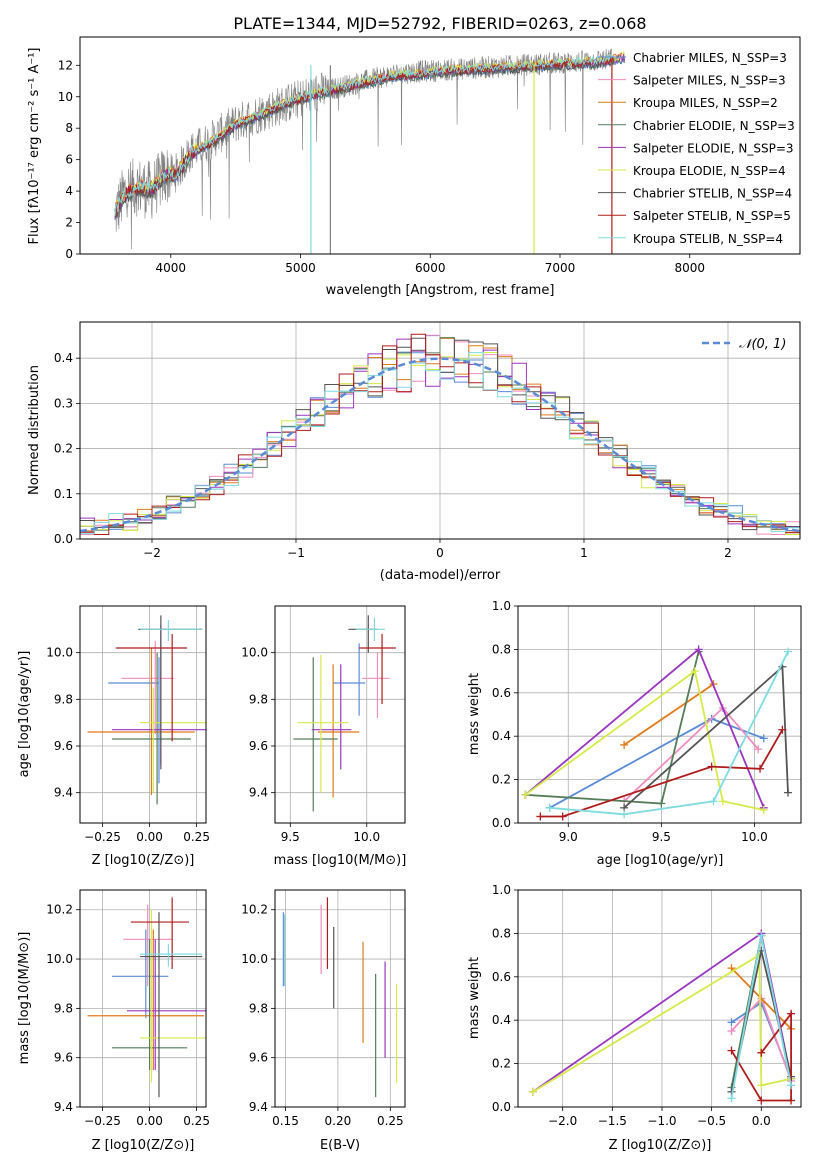 The width and height of the screenshot is (819, 1170). What do you see at coordinates (709, 171) in the screenshot?
I see `legend-label: Kroupa ELODIE, N_SSP=4` at bounding box center [709, 171].